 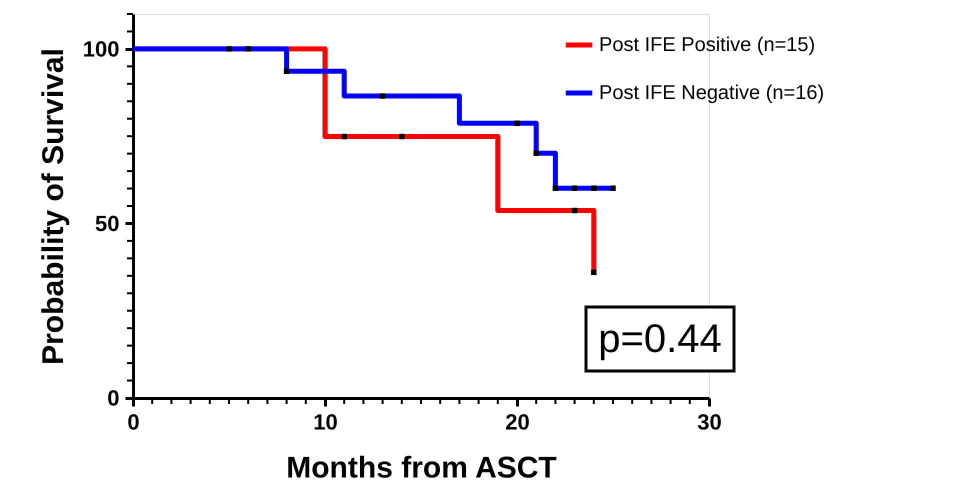 I want to click on x-tick-label: 10, so click(x=325, y=422).